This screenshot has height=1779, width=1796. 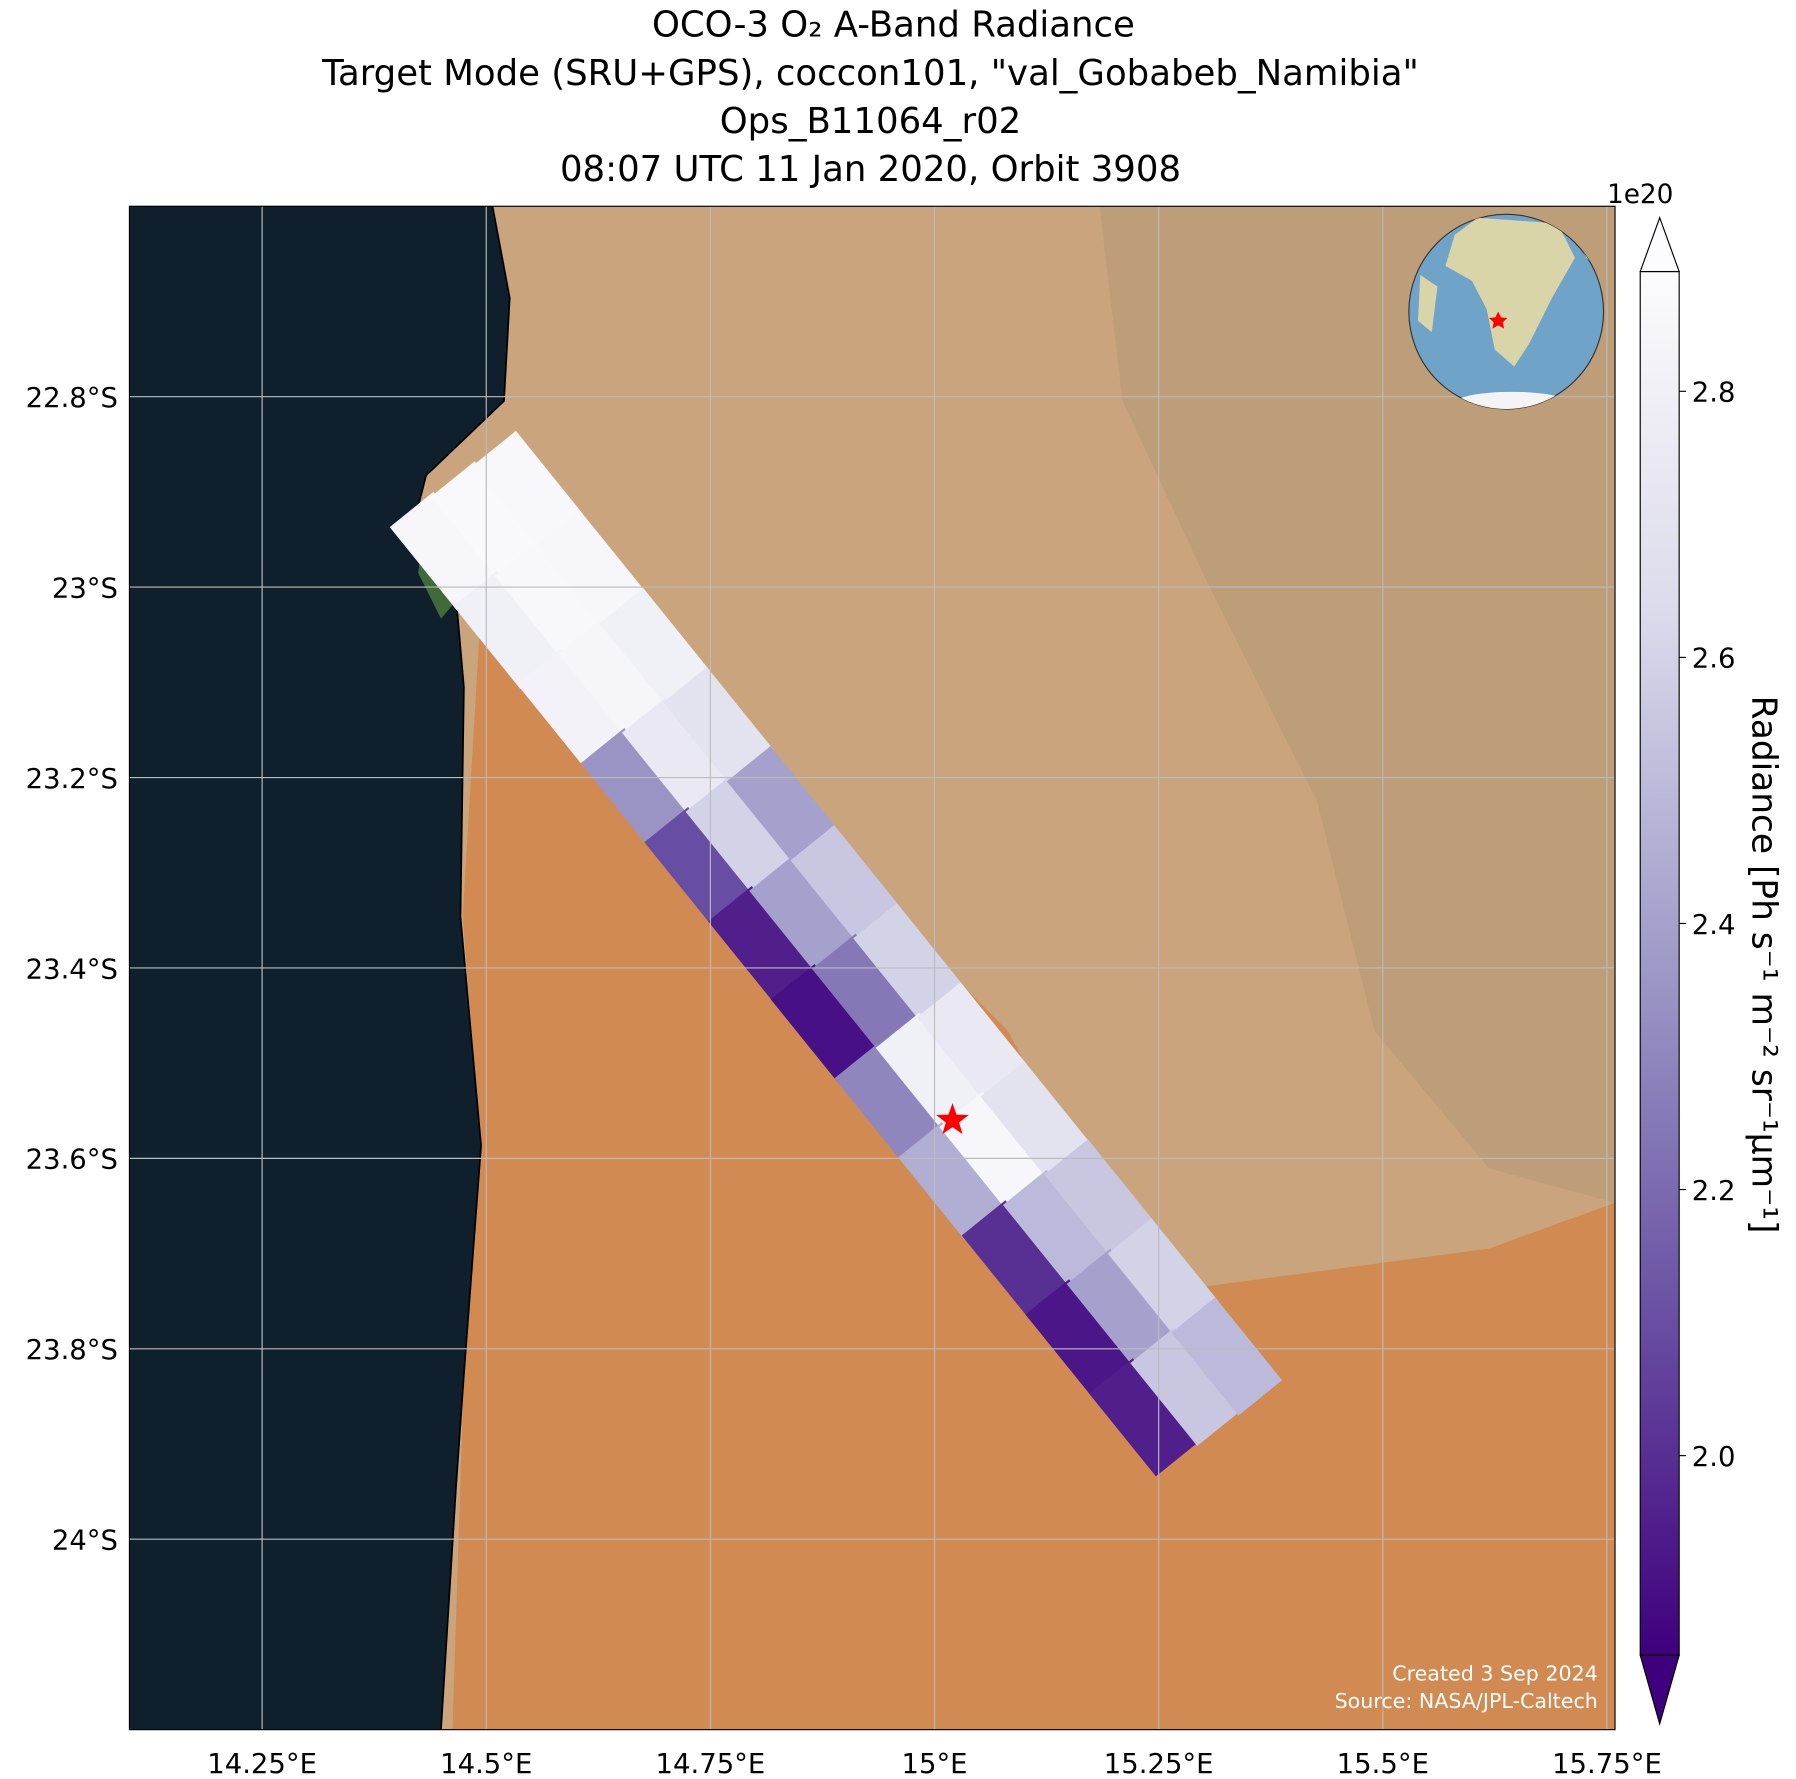 What do you see at coordinates (85, 1541) in the screenshot?
I see `y-tick-label: 24°S` at bounding box center [85, 1541].